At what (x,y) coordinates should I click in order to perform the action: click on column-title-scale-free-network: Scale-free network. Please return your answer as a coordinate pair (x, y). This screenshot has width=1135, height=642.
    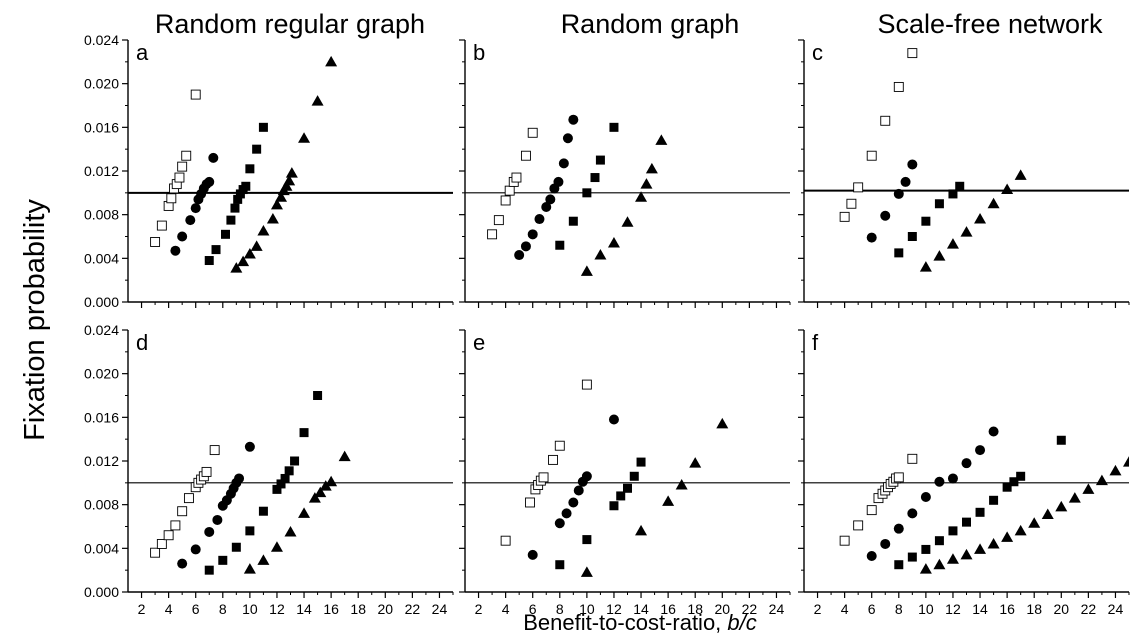
    Looking at the image, I should click on (990, 24).